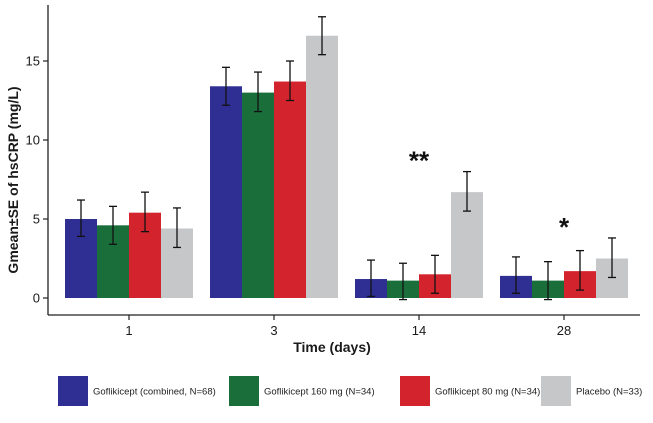 The height and width of the screenshot is (423, 653). What do you see at coordinates (489, 194) in the screenshot?
I see `significance-annotations: ***` at bounding box center [489, 194].